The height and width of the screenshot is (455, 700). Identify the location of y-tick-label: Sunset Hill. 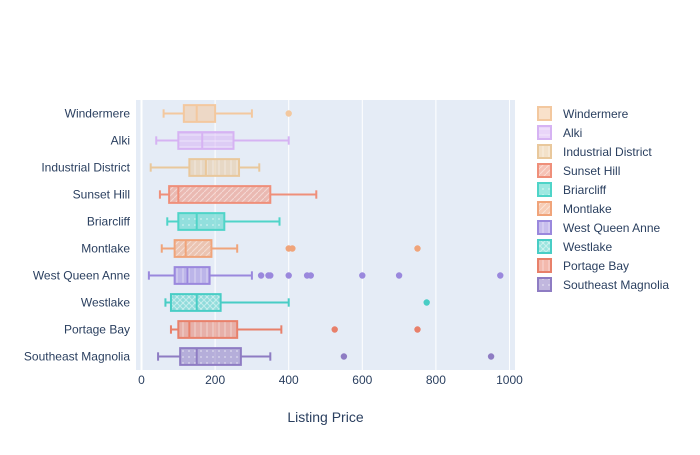
(101, 195).